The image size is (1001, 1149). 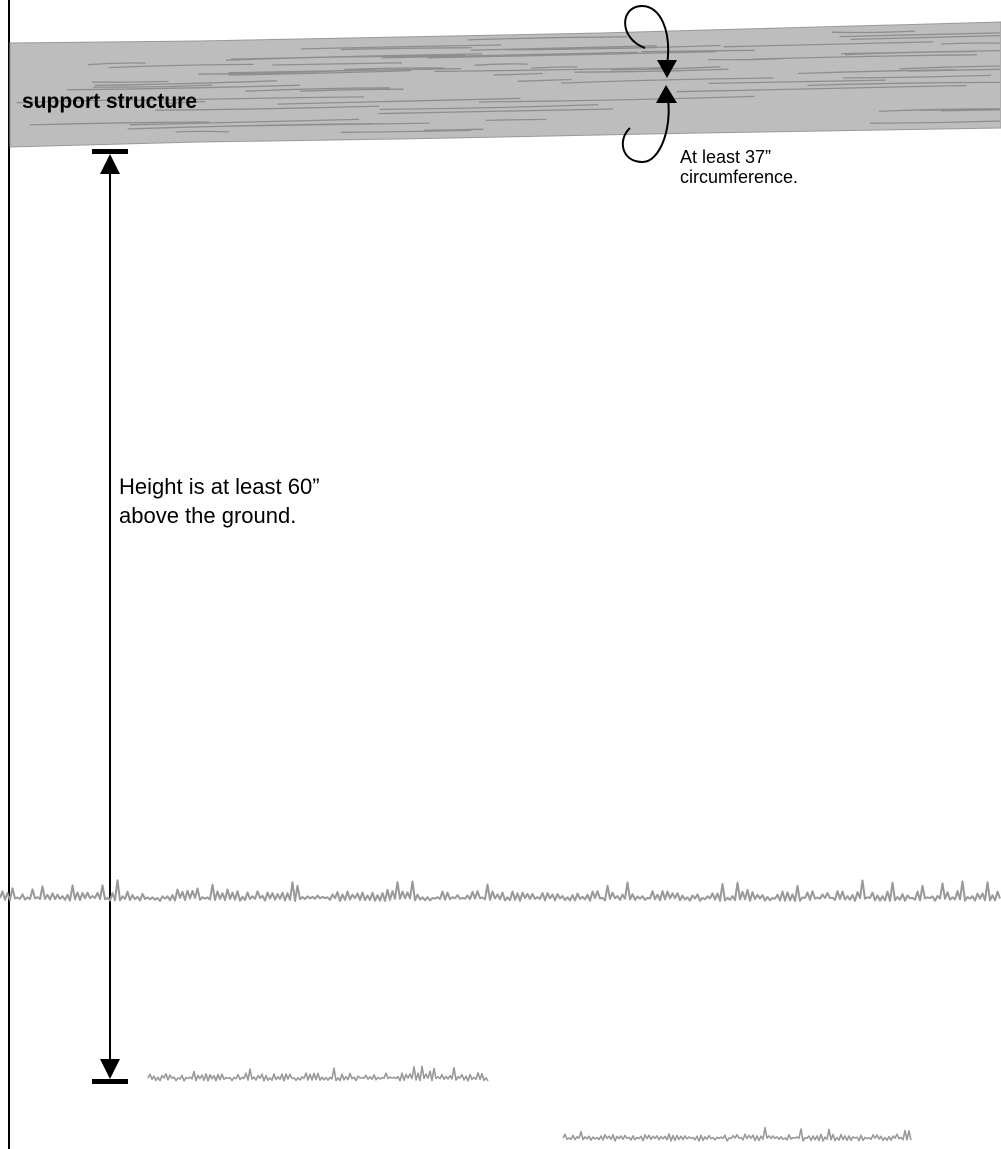 I want to click on wood-beam, so click(x=505, y=84).